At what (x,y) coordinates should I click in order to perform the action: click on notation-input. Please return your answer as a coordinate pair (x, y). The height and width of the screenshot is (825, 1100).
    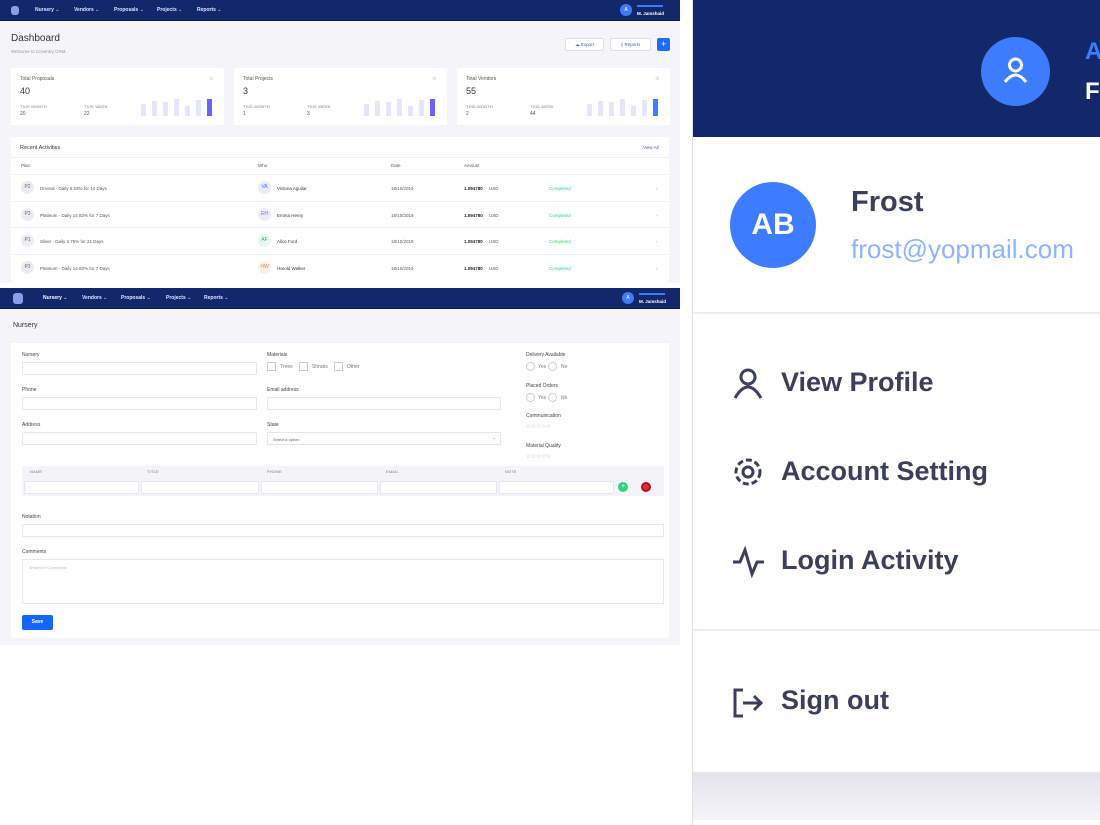
    Looking at the image, I should click on (343, 530).